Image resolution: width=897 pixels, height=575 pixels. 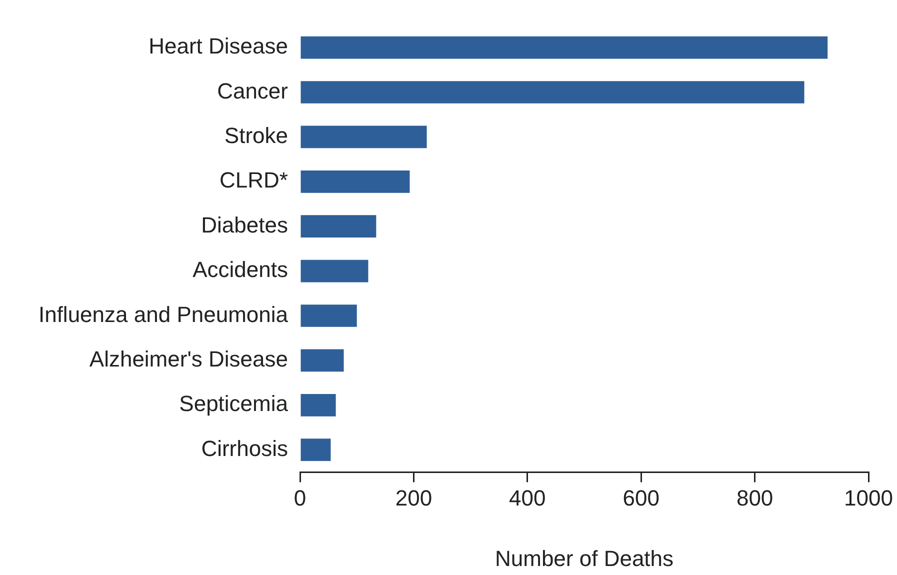 I want to click on y-tick-label: CLRD*, so click(x=254, y=180).